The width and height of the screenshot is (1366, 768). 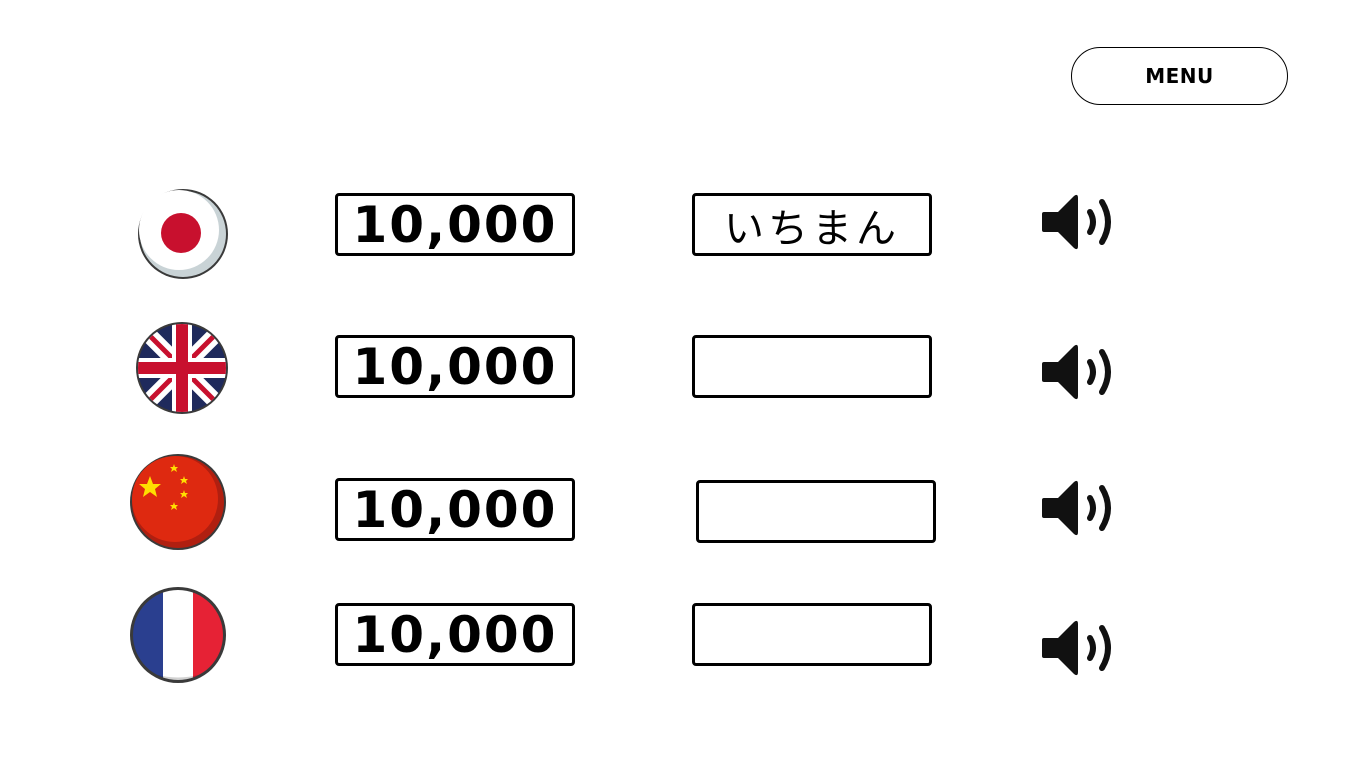 I want to click on menu-button: MENU, so click(x=1179, y=76).